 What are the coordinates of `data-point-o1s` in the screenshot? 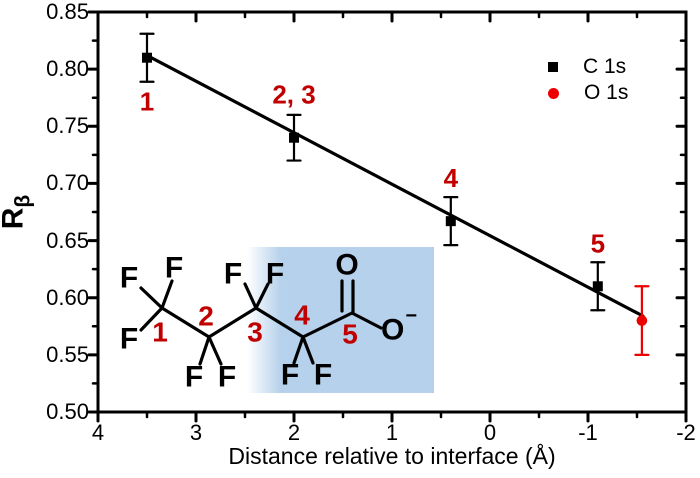 It's located at (642, 320).